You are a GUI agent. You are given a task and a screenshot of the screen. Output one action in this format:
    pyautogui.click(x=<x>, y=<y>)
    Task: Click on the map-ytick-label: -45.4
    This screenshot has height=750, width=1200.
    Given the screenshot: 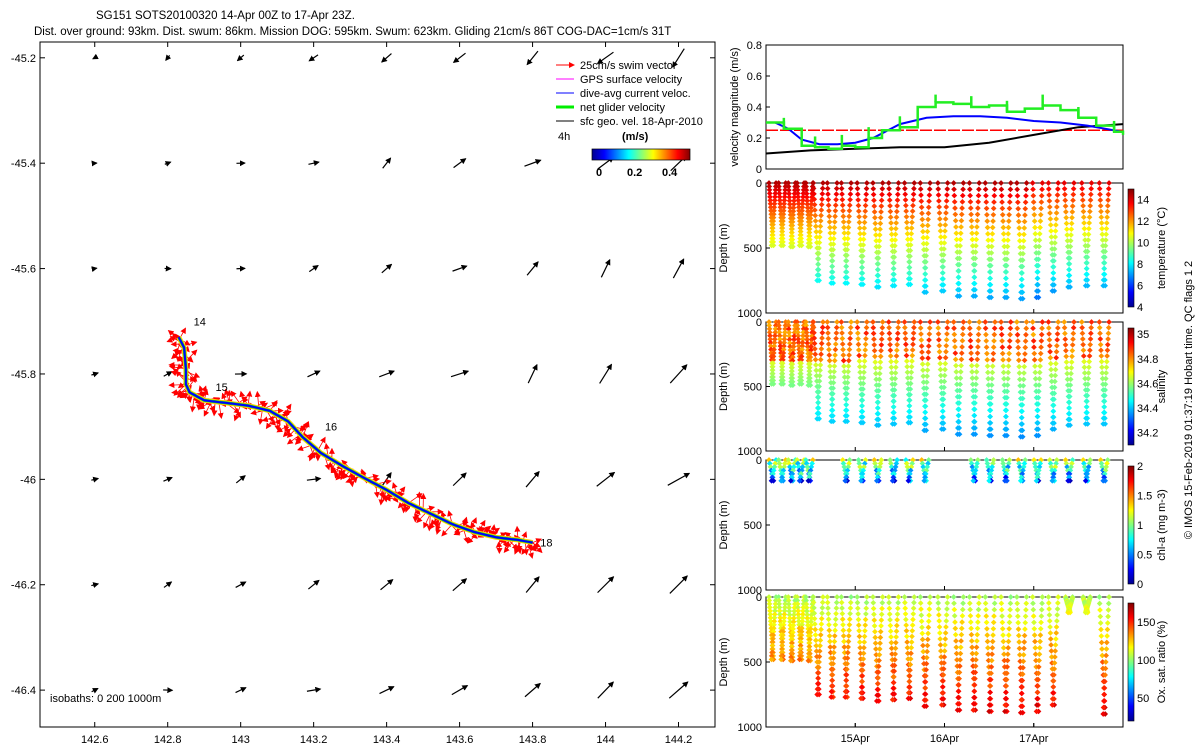 What is the action you would take?
    pyautogui.click(x=23, y=164)
    